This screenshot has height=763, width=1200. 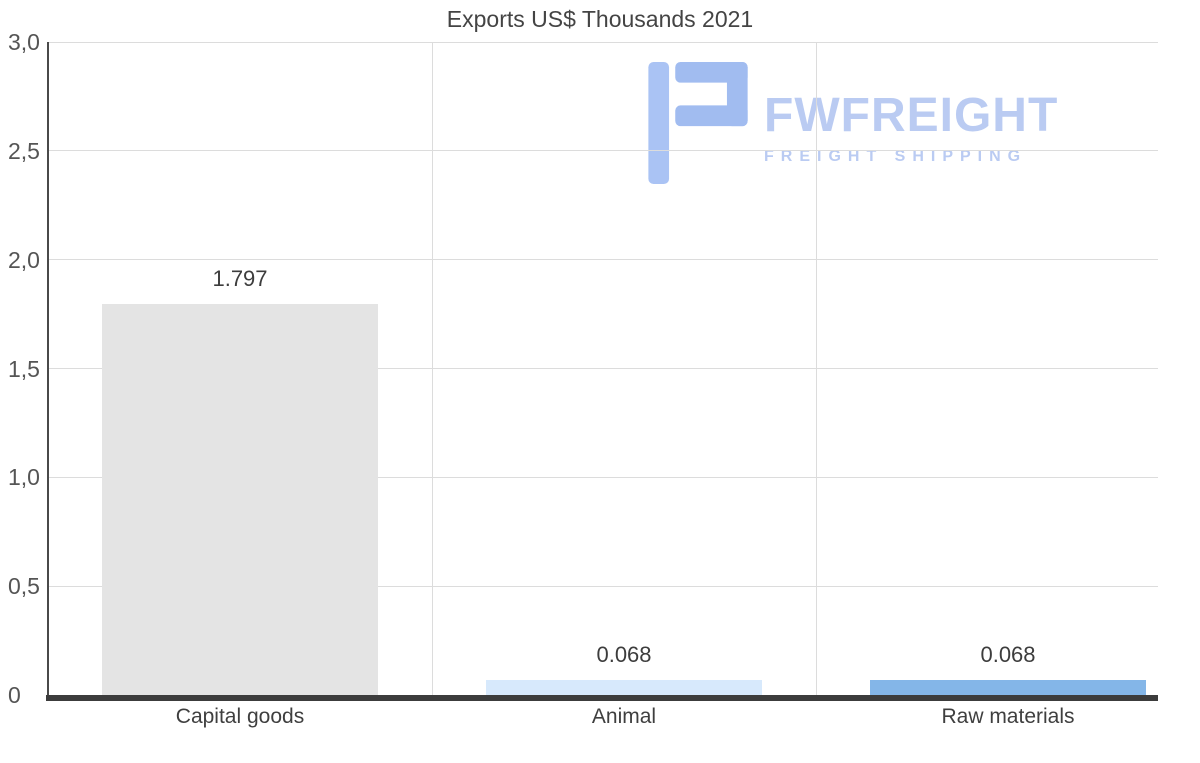 What do you see at coordinates (911, 115) in the screenshot?
I see `brand-name: FWFREIGHT` at bounding box center [911, 115].